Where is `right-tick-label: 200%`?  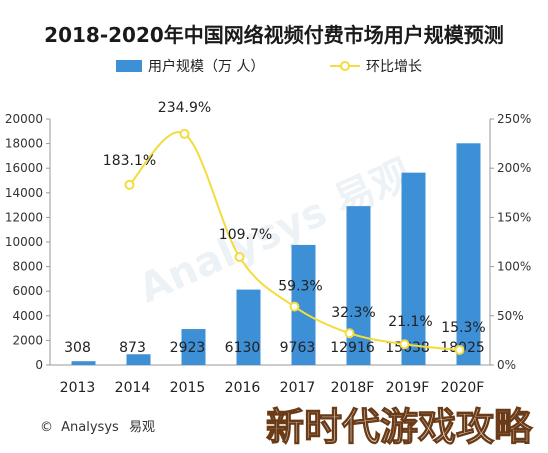
right-tick-label: 200% is located at coordinates (514, 168).